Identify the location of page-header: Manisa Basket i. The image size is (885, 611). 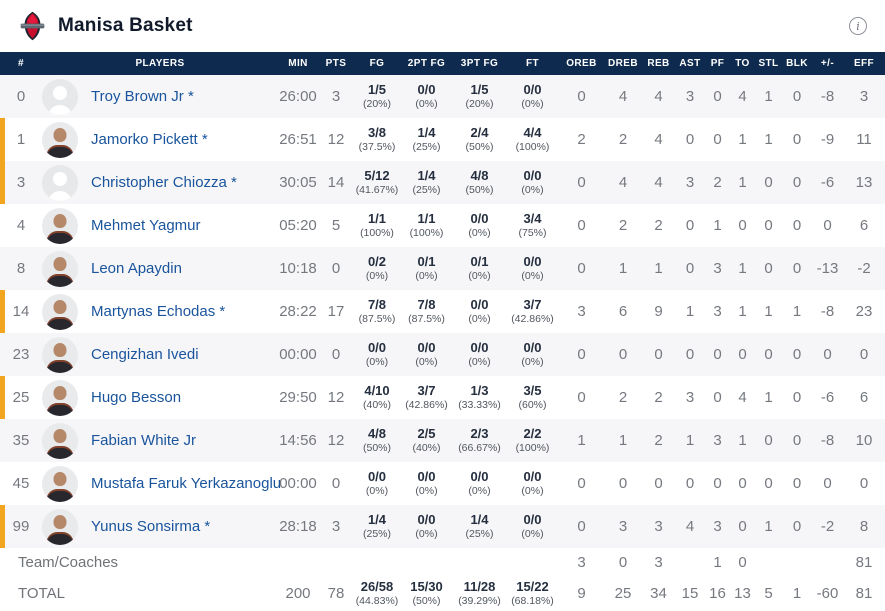
(442, 26).